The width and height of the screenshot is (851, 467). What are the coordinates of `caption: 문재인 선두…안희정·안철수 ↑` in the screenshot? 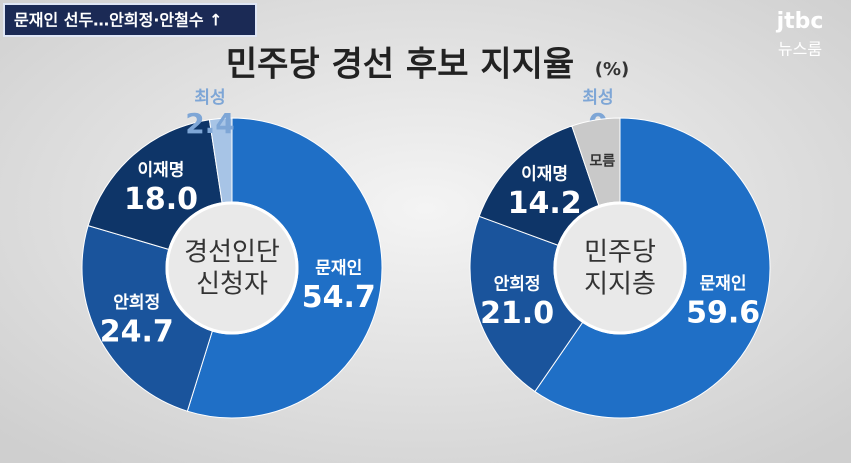 It's located at (118, 20).